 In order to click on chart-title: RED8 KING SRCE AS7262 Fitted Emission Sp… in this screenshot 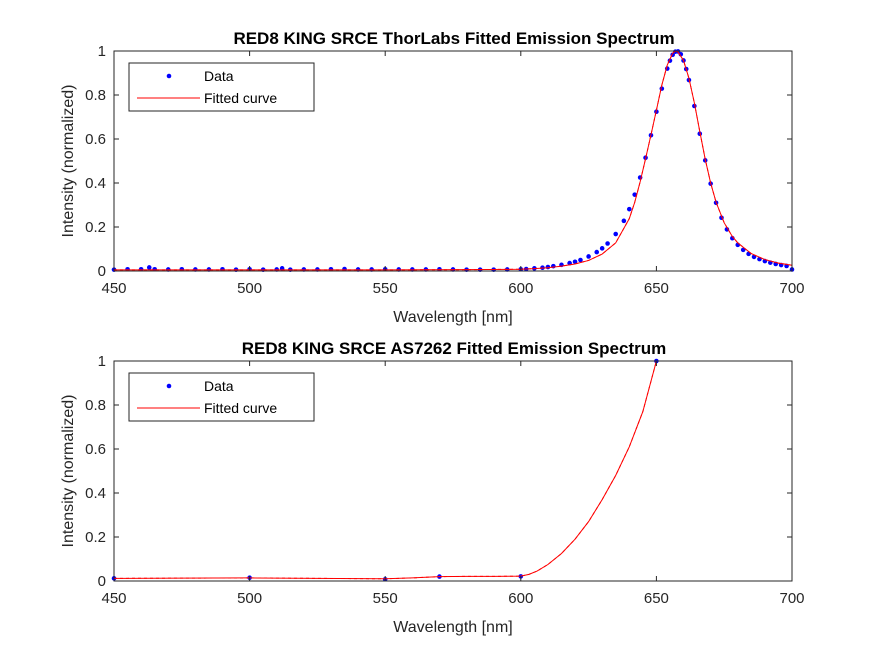, I will do `click(454, 348)`.